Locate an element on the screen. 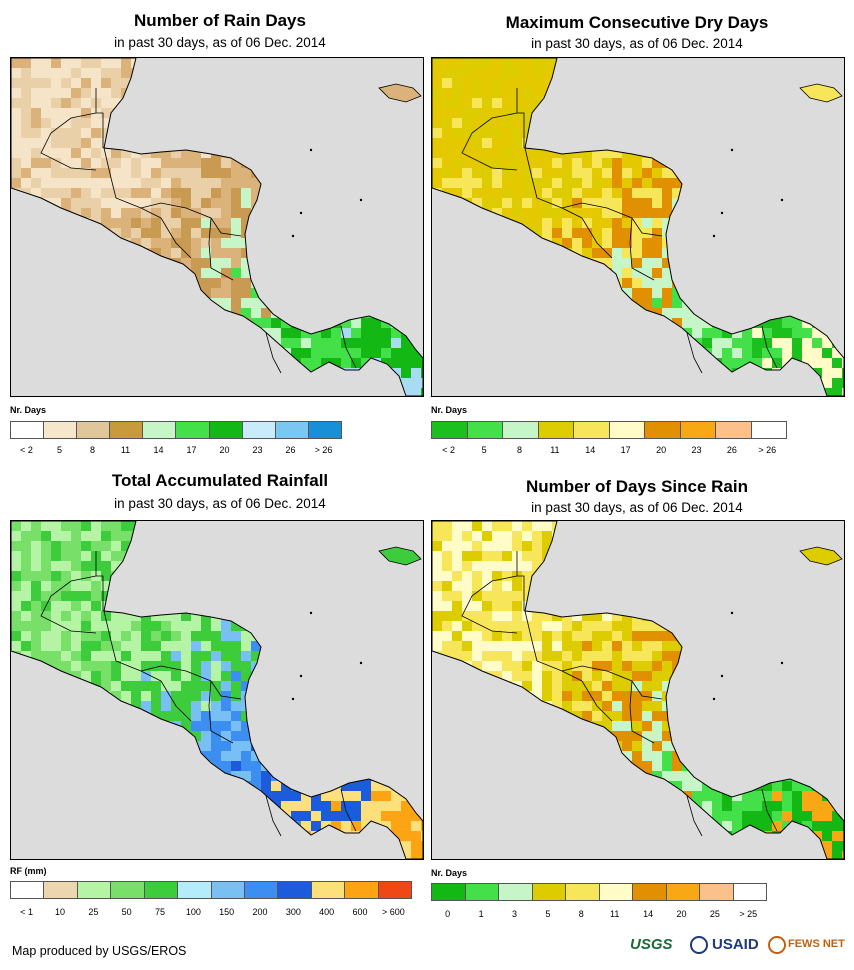 The height and width of the screenshot is (970, 854). panel-subtitle: in past 30 days, as of 06 Dec. 2014 is located at coordinates (637, 507).